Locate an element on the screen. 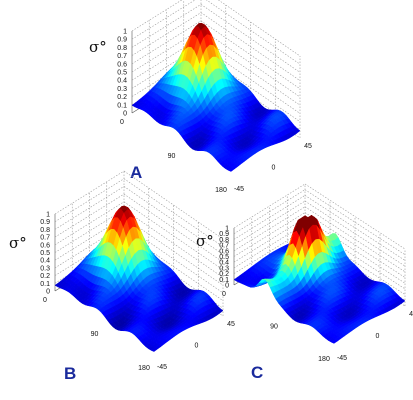 This screenshot has width=413, height=400. panel-label-b: B is located at coordinates (70, 373).